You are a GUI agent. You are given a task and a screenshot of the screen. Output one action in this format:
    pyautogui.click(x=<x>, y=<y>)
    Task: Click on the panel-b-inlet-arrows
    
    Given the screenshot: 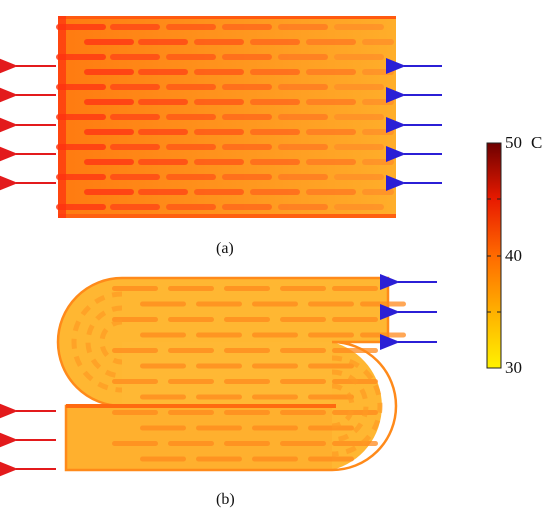 What is the action you would take?
    pyautogui.click(x=408, y=312)
    